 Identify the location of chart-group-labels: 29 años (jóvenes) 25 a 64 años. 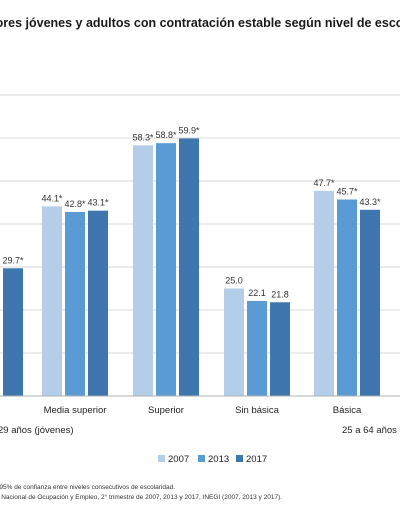
(198, 430).